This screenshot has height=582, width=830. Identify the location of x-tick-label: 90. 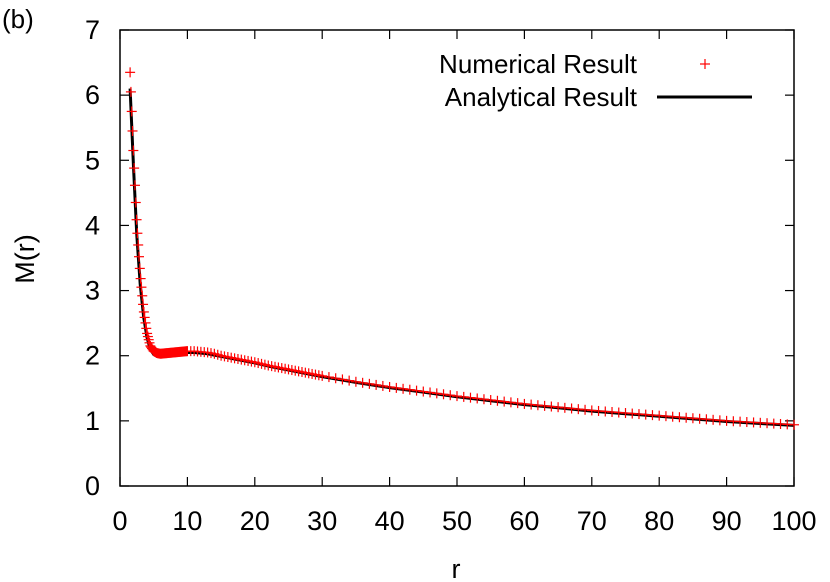
(727, 521).